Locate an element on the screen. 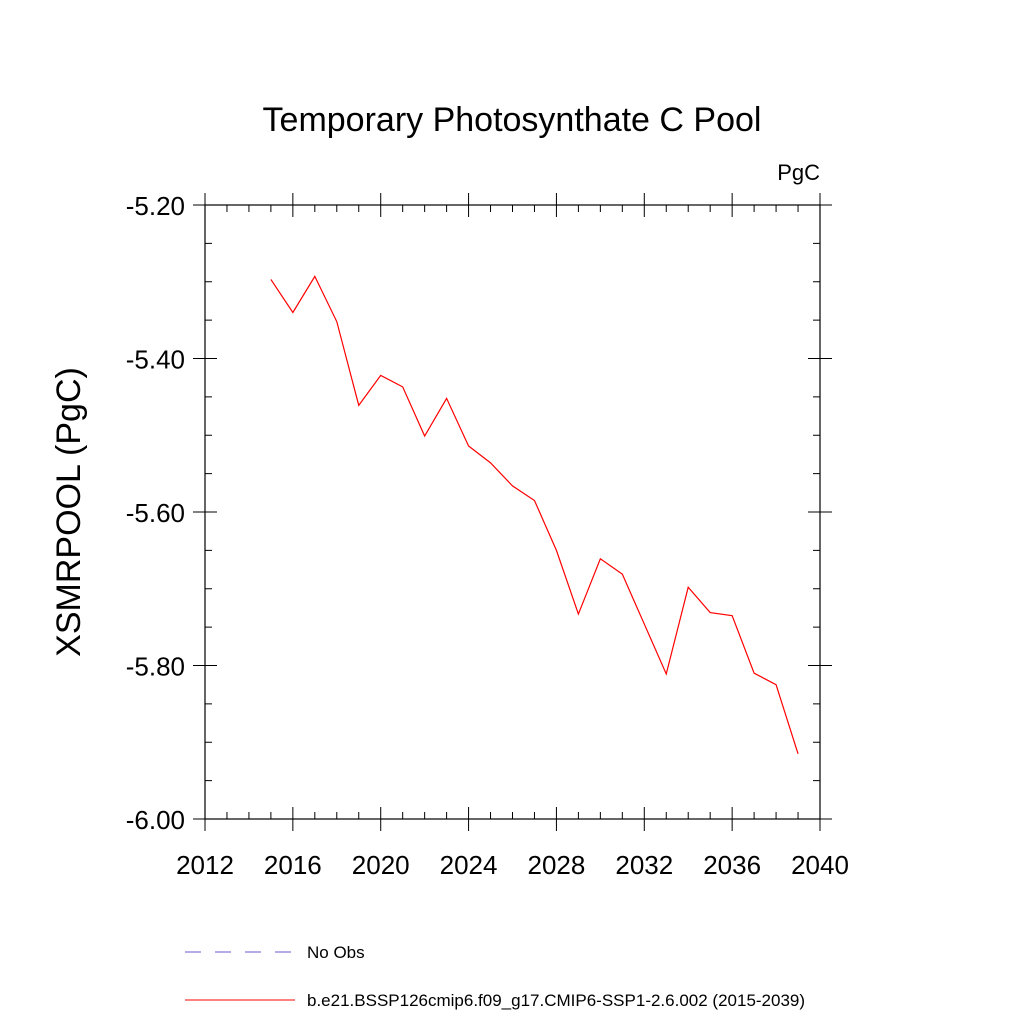 This screenshot has width=1024, height=1029. y-tick-labels: -6.00 -5.80 -5.60 -5.40 -5.20 is located at coordinates (155, 513).